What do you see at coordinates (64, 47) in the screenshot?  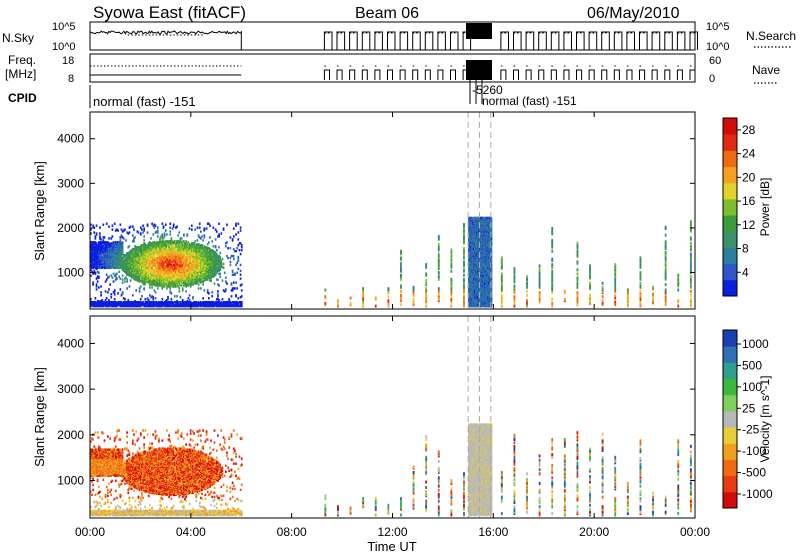 I see `nsky-tick-bottom: 10^0` at bounding box center [64, 47].